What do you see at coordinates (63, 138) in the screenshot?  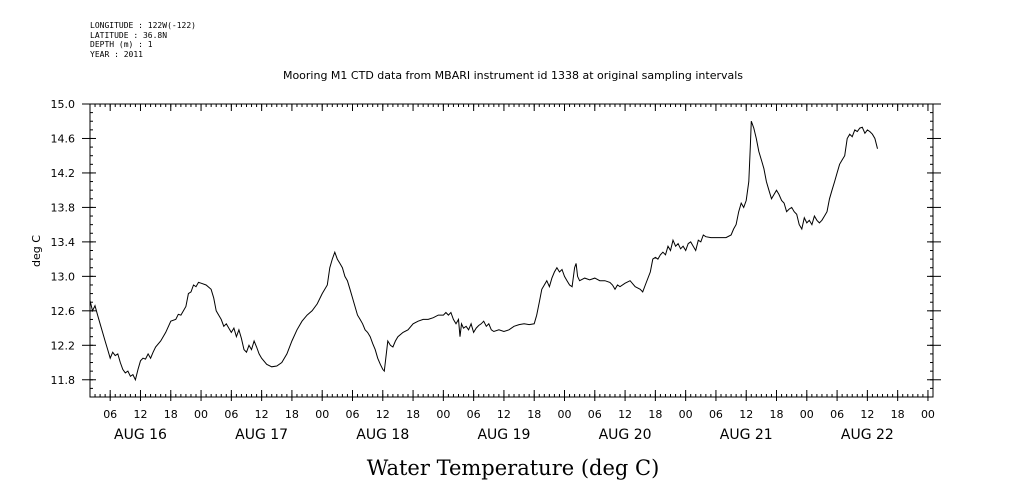 I see `y-tick-label: 14.6` at bounding box center [63, 138].